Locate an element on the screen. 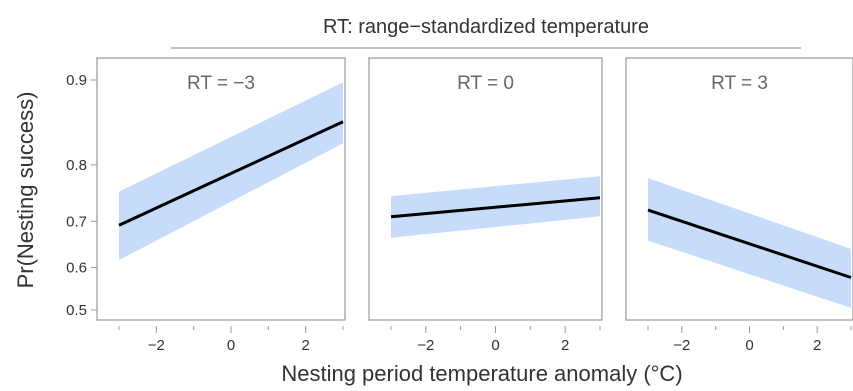 This screenshot has height=391, width=853. panel-label: RT = −3 is located at coordinates (221, 83).